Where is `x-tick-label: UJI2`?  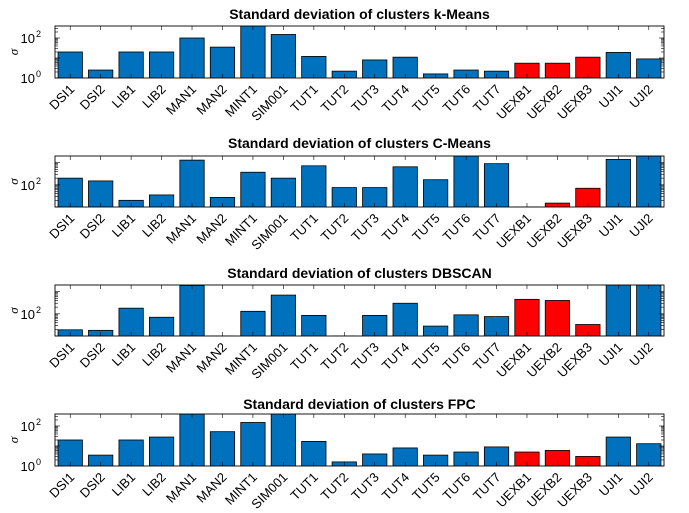
x-tick-label: UJI2 is located at coordinates (641, 97).